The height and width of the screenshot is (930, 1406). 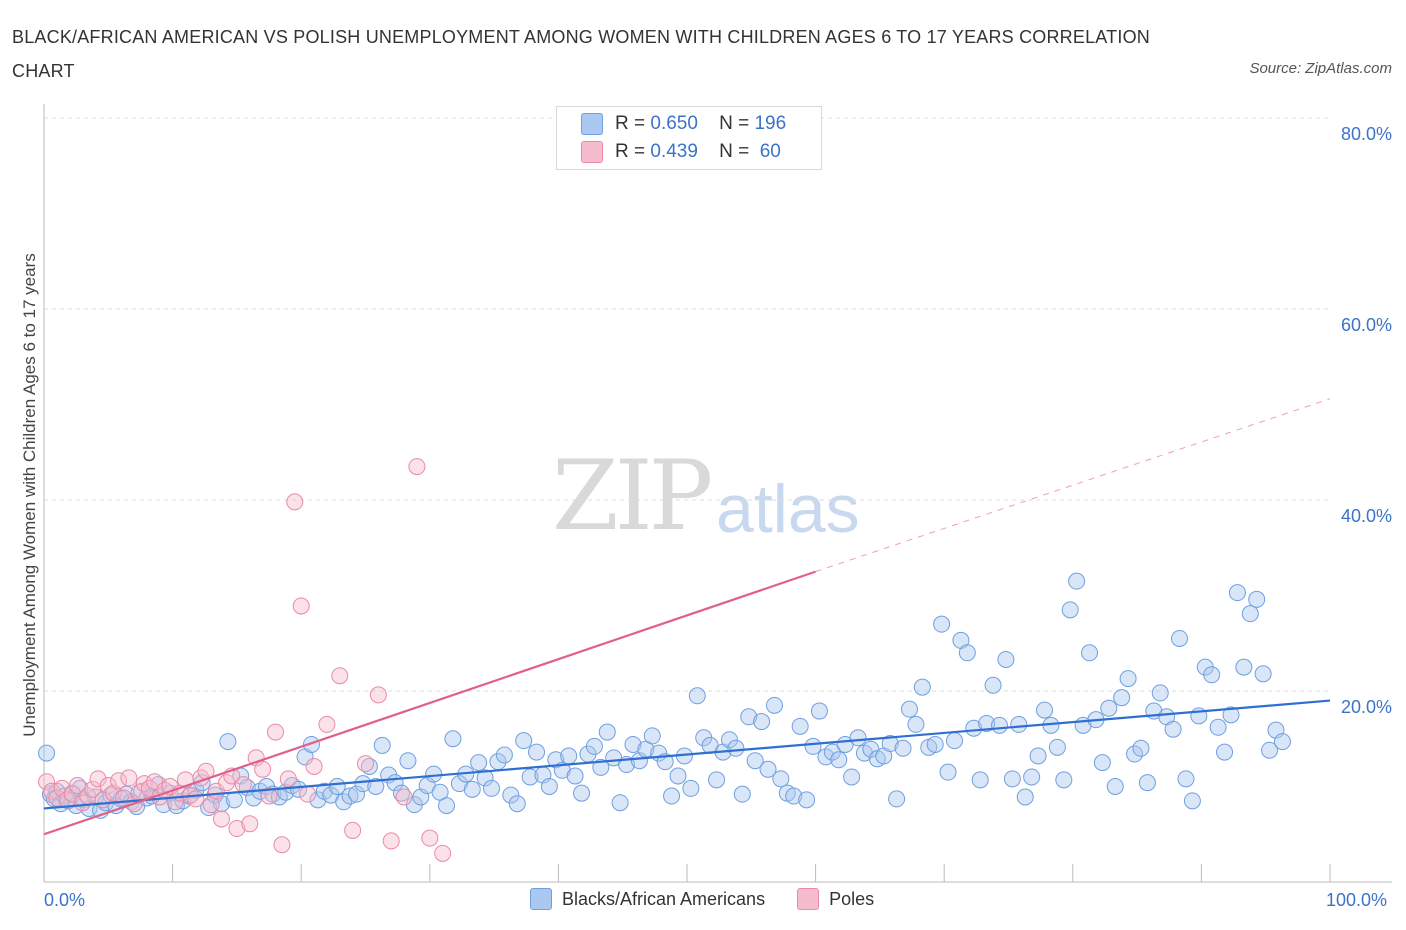 I want to click on x-tick-label-min: 0.0%, so click(x=65, y=900).